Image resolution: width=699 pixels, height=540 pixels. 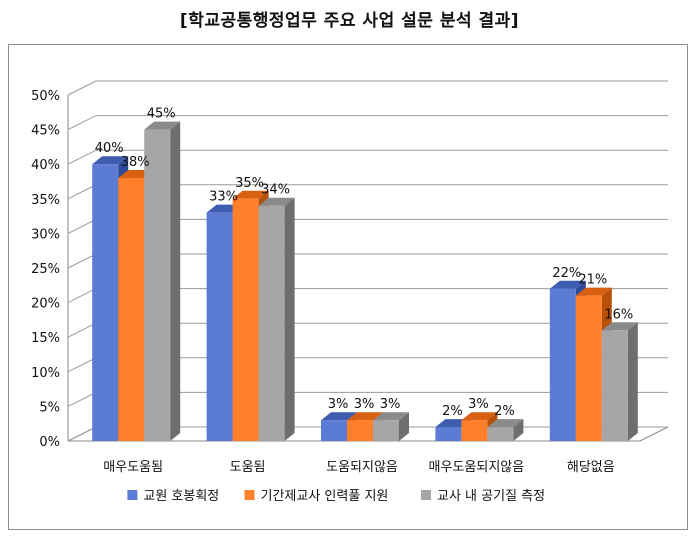 What do you see at coordinates (248, 467) in the screenshot?
I see `x-tick-label: 도움됨` at bounding box center [248, 467].